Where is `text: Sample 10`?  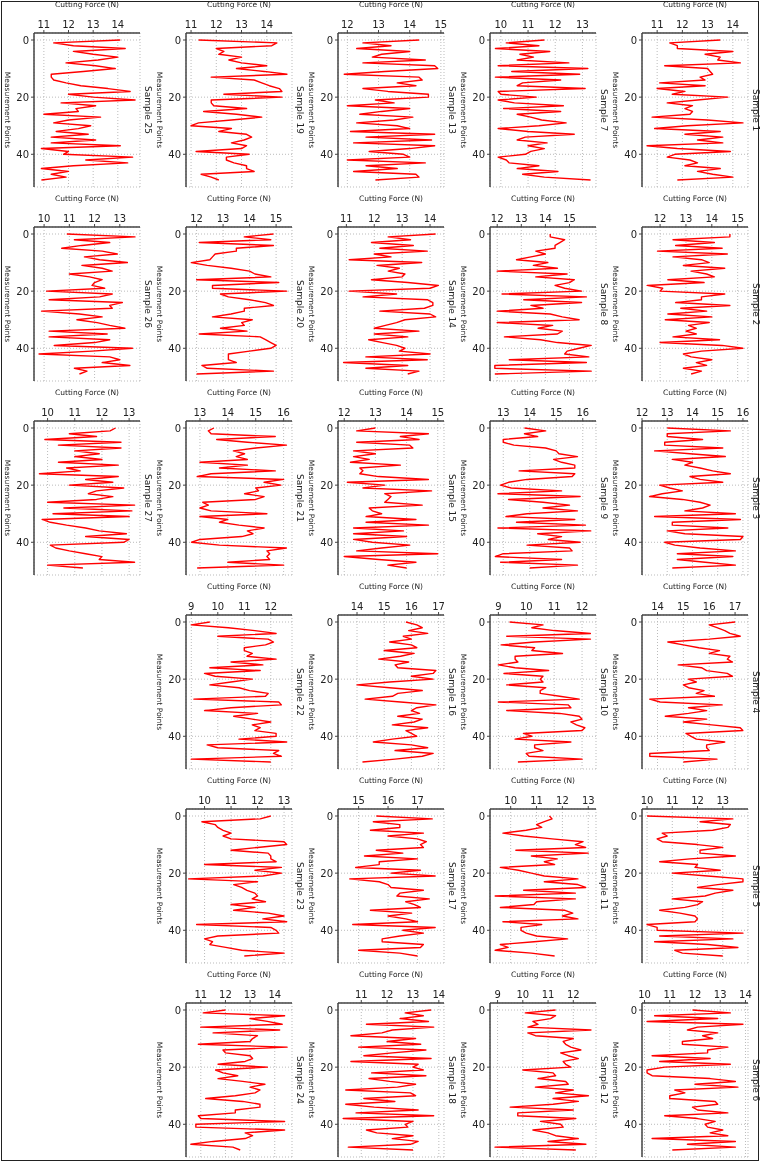 text: Sample 10 is located at coordinates (604, 692).